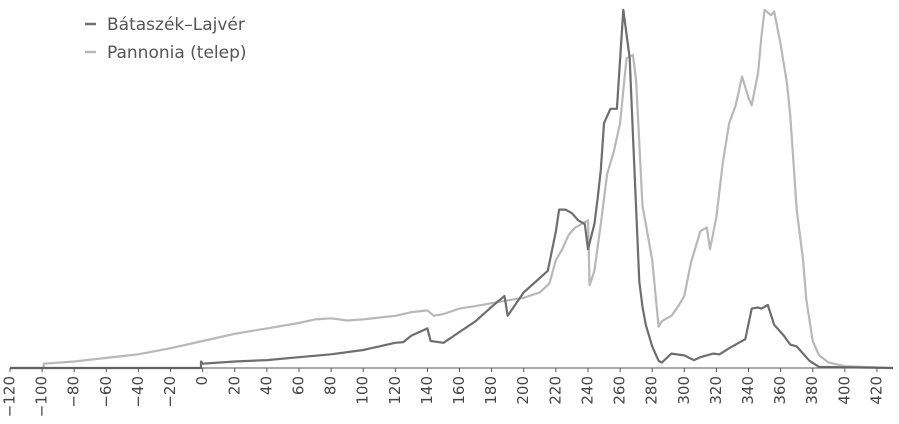  I want to click on legend-label-bataszek: Bátaszék–Lajvér, so click(176, 25).